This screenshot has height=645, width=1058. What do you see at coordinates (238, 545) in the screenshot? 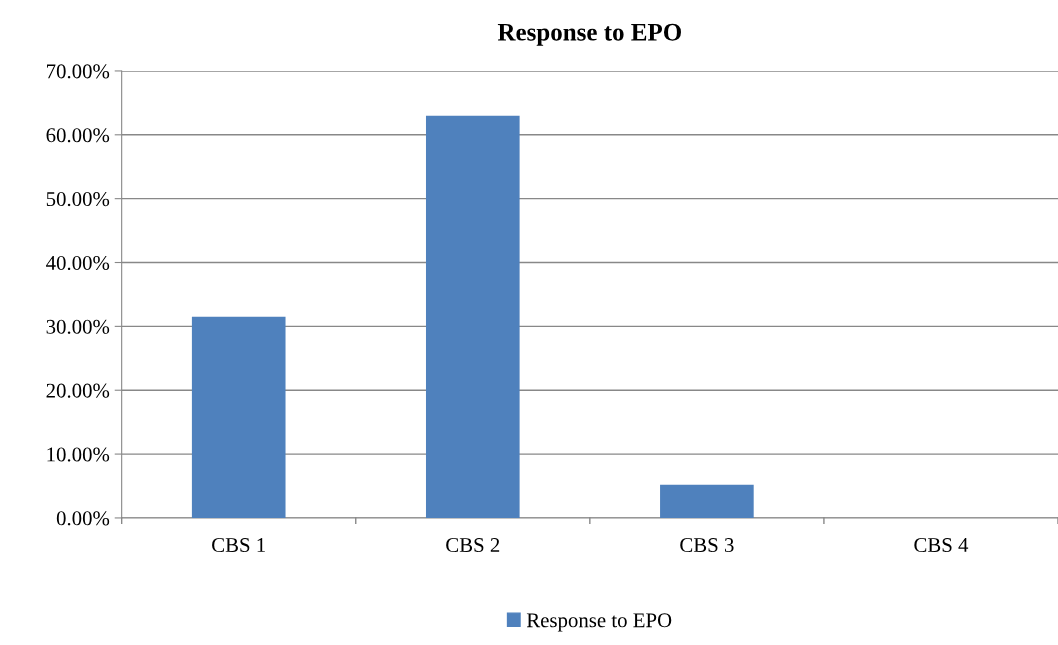
I see `x-tick-label: CBS 1` at bounding box center [238, 545].